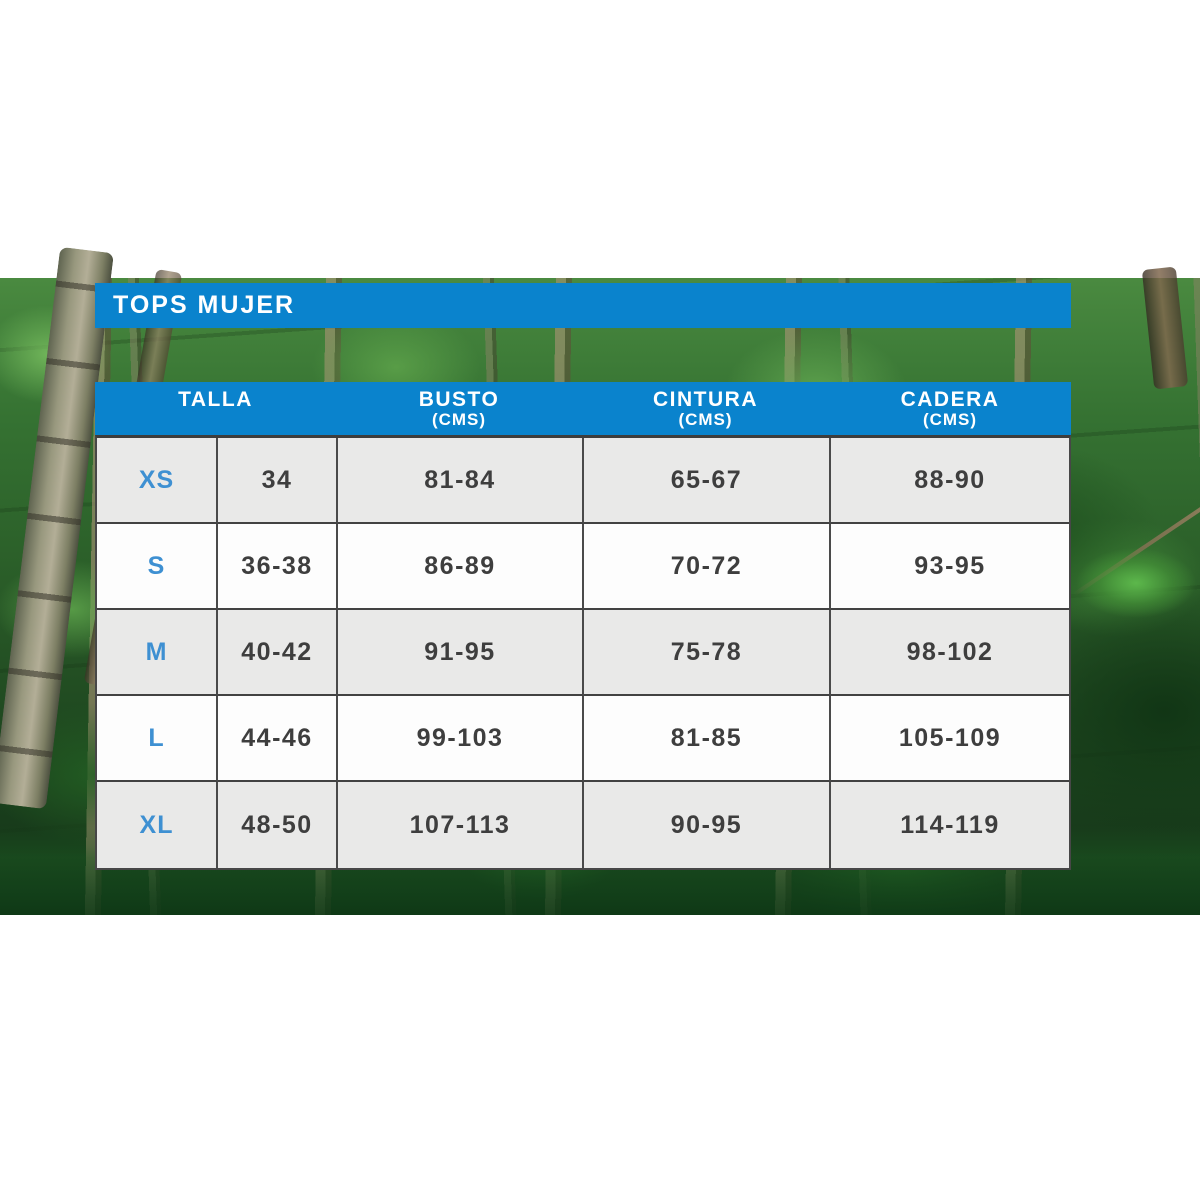  Describe the element at coordinates (950, 481) in the screenshot. I see `cell-xs-cadera: 88-90` at that location.